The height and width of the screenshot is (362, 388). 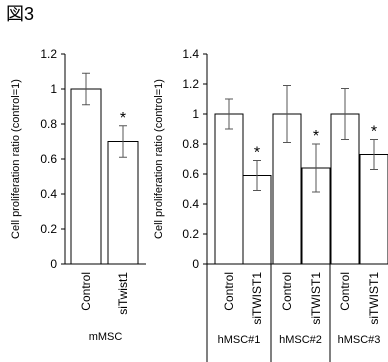 What do you see at coordinates (359, 340) in the screenshot?
I see `group-label: hMSC#3` at bounding box center [359, 340].